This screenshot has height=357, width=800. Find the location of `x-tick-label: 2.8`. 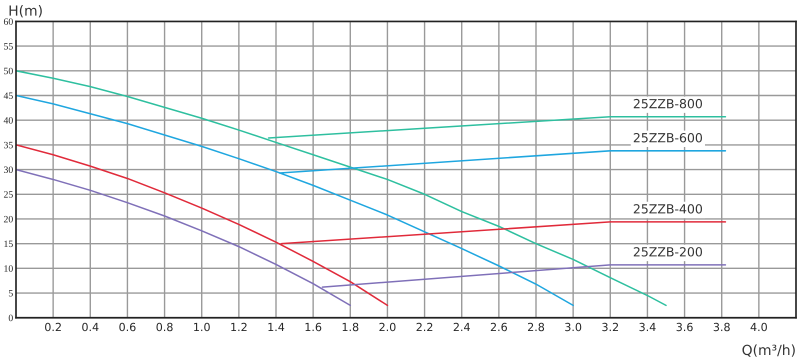

x-tick-label: 2.8 is located at coordinates (536, 327).